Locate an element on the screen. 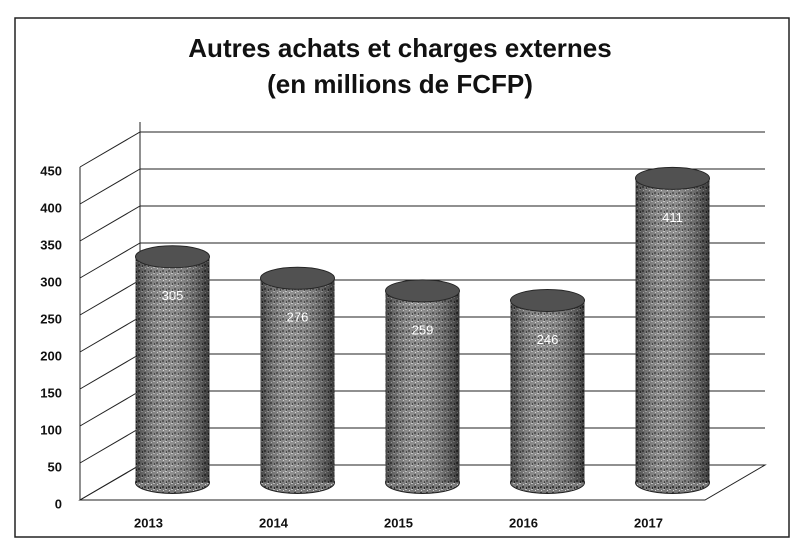  y-tick-label: 50 is located at coordinates (55, 466).